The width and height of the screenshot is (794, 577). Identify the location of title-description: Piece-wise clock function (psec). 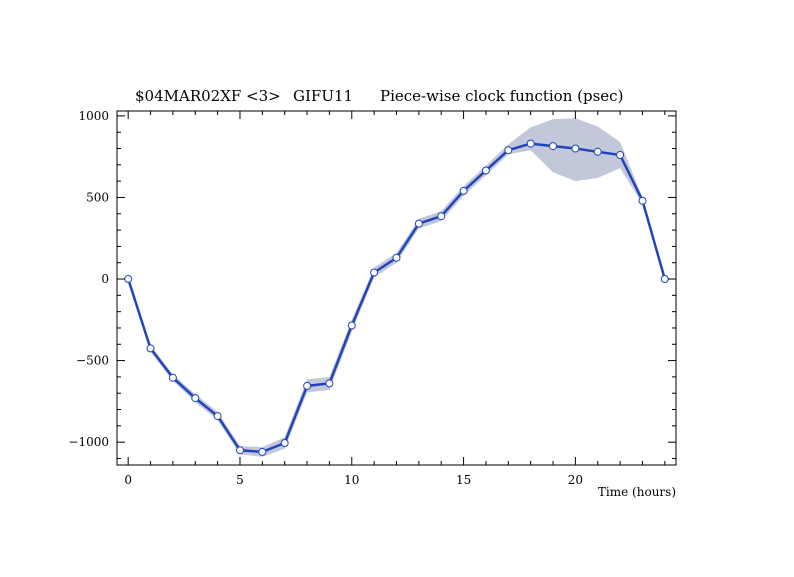
(501, 96).